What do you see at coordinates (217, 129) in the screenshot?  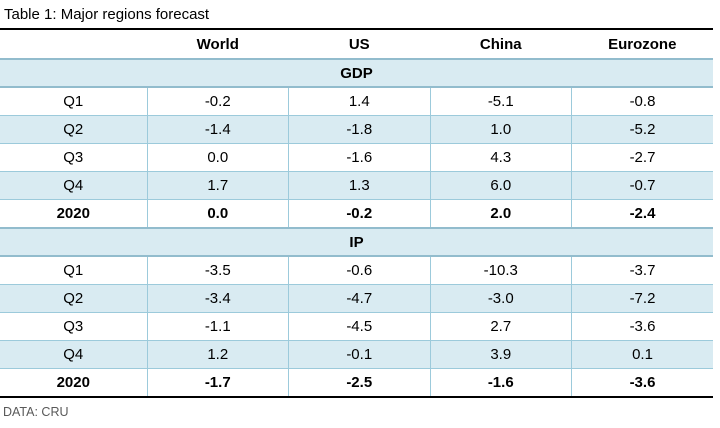 I see `cell-value: -1.4` at bounding box center [217, 129].